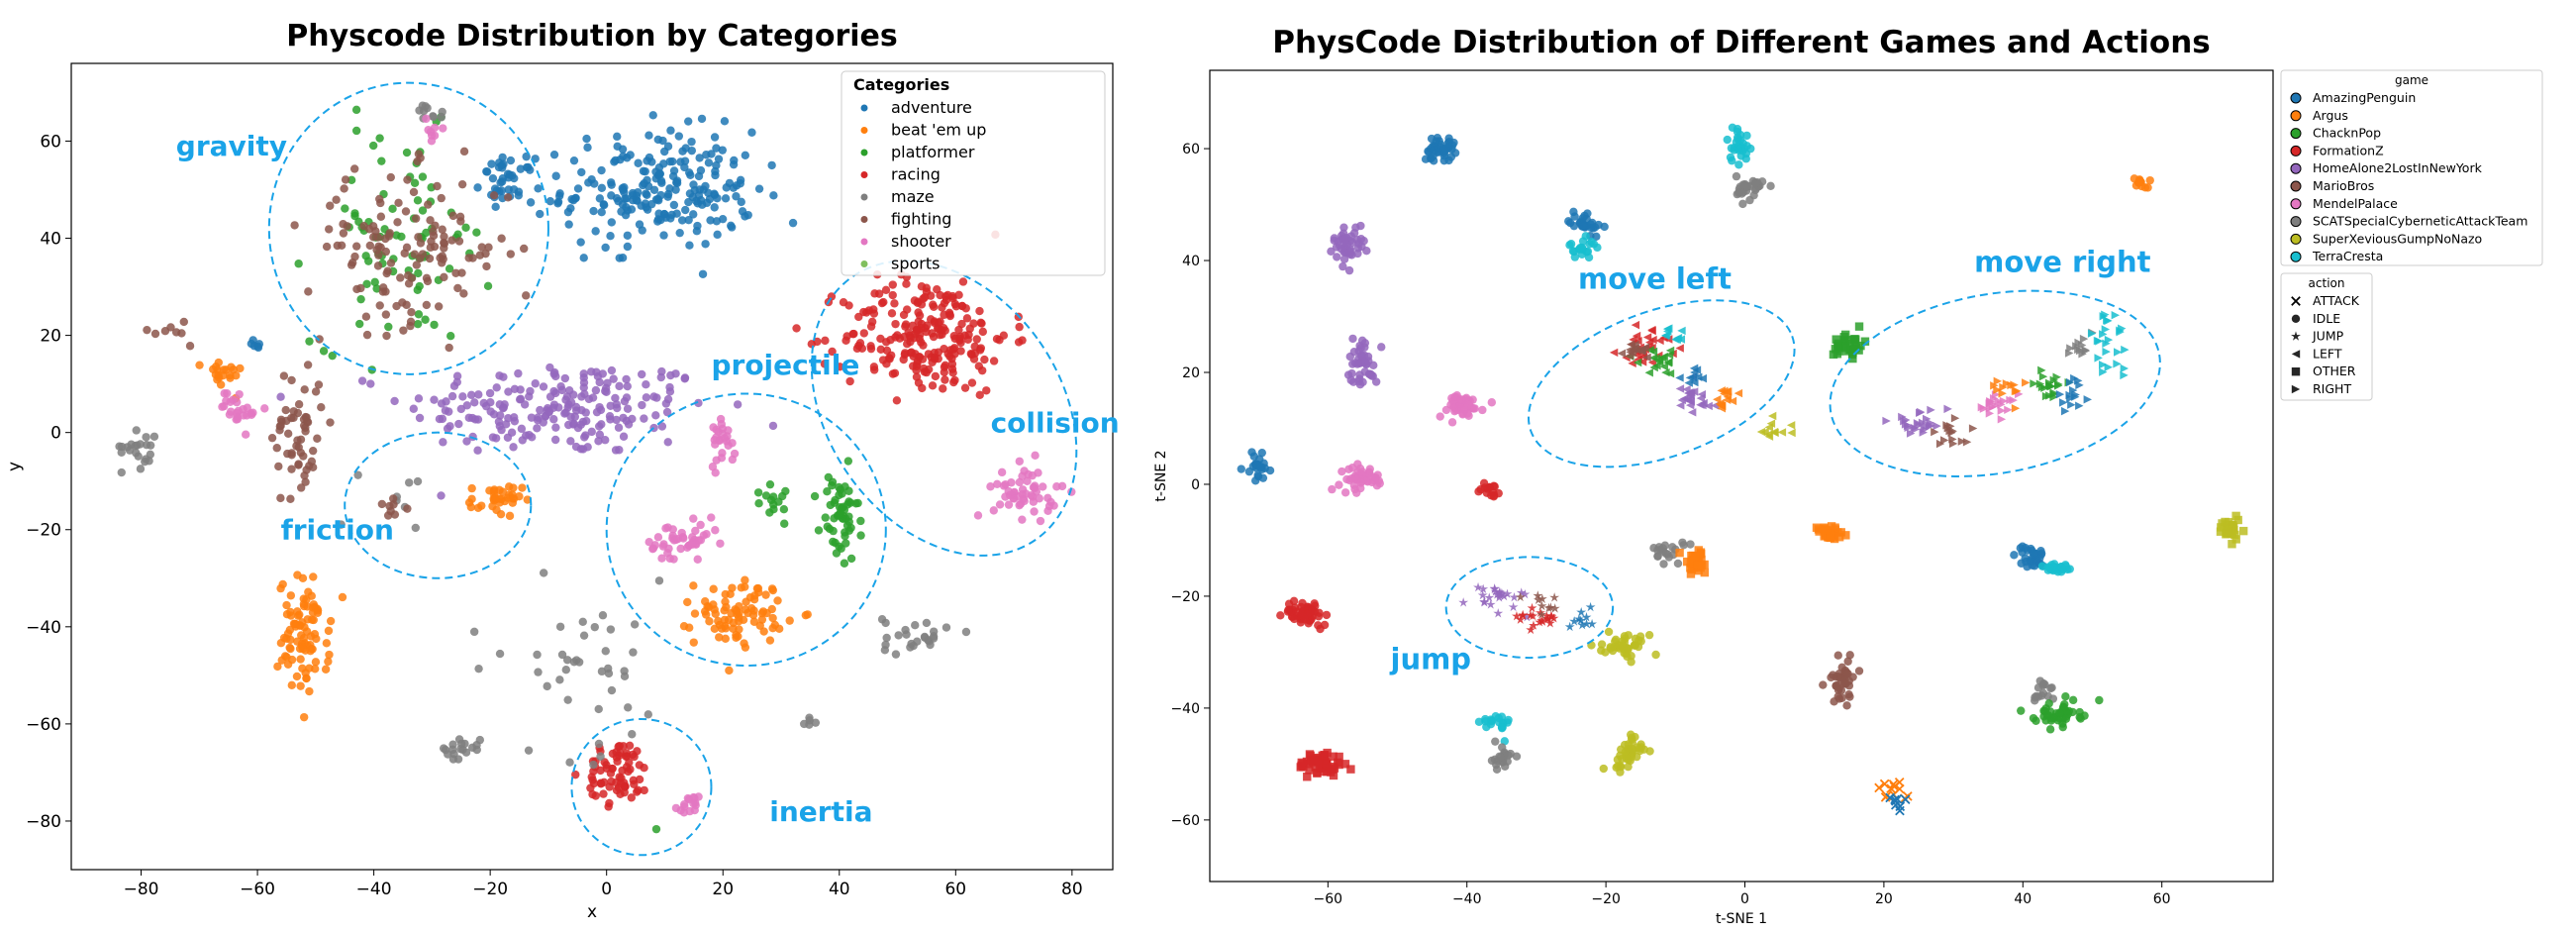 This screenshot has width=2576, height=935. What do you see at coordinates (1185, 821) in the screenshot?
I see `y-tick-label: −60` at bounding box center [1185, 821].